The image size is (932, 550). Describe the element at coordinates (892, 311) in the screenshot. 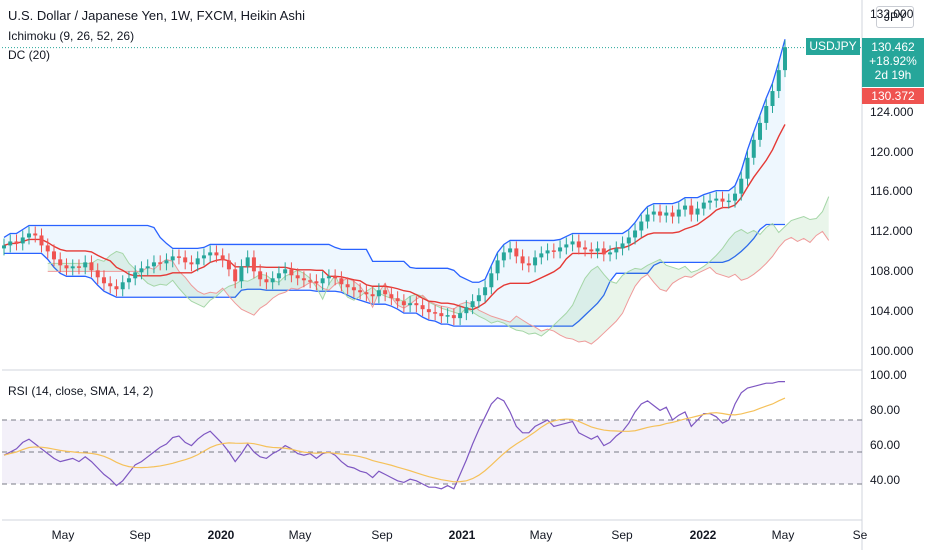

I see `price-tick: 104.000` at that location.